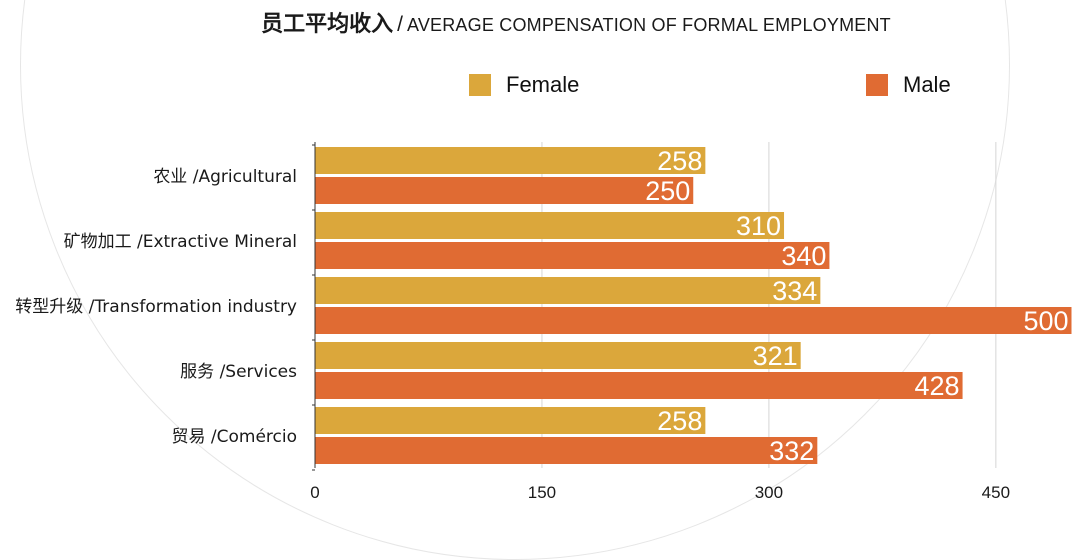  I want to click on value-label-male-4: 332, so click(791, 451).